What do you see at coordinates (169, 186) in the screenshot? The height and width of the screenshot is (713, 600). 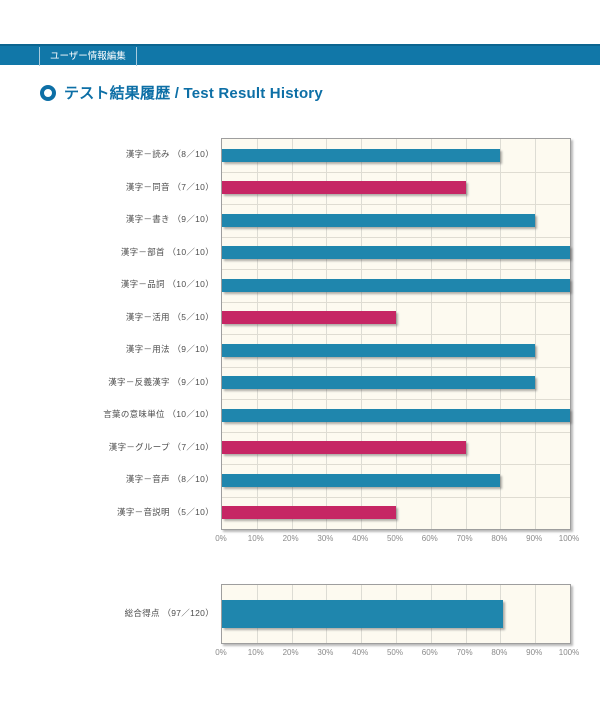 I see `category-label: 漢字－同音 （7／10）` at bounding box center [169, 186].